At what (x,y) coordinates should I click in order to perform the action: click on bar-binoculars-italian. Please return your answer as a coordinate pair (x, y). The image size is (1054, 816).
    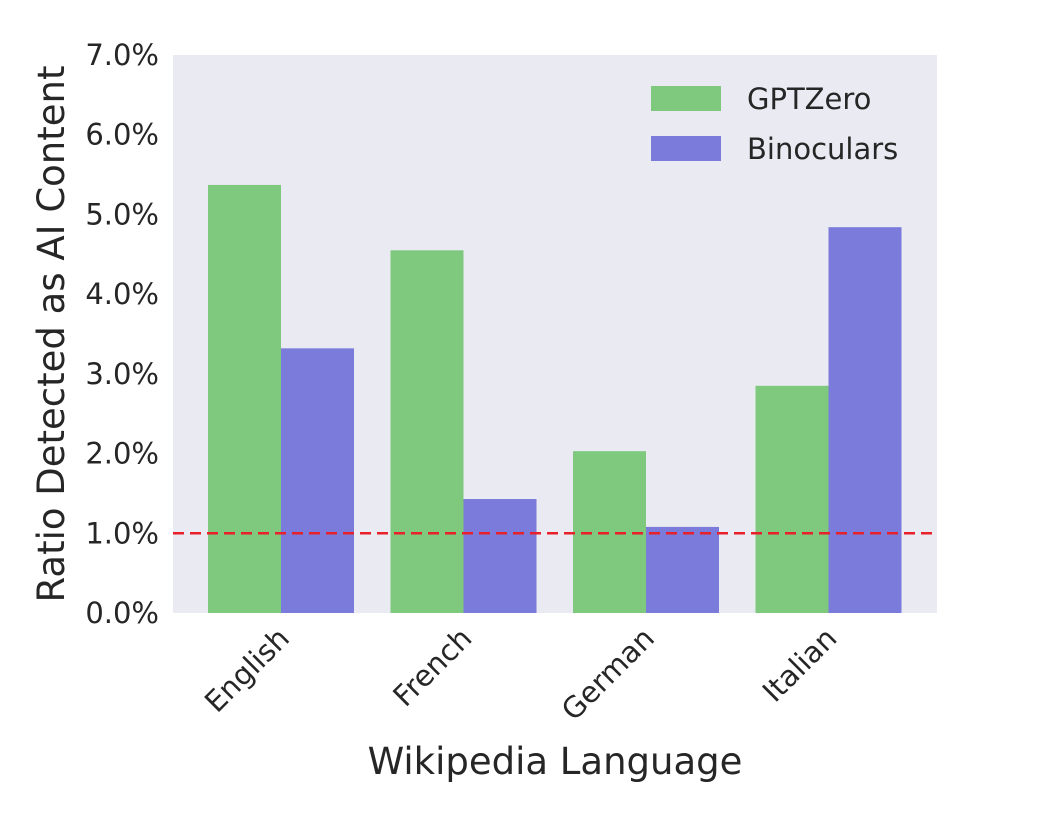
    Looking at the image, I should click on (865, 420).